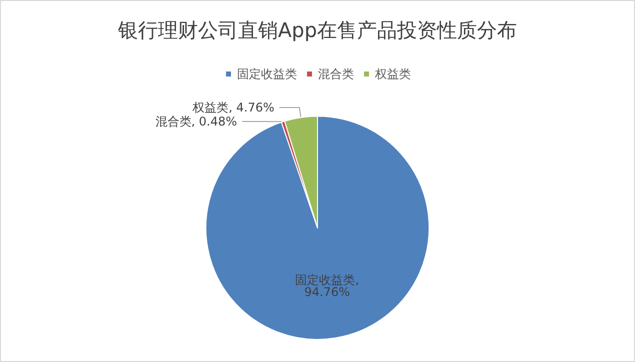  What do you see at coordinates (317, 30) in the screenshot?
I see `chart-title: 银行理财公司直销App在售产品投资性质分布` at bounding box center [317, 30].